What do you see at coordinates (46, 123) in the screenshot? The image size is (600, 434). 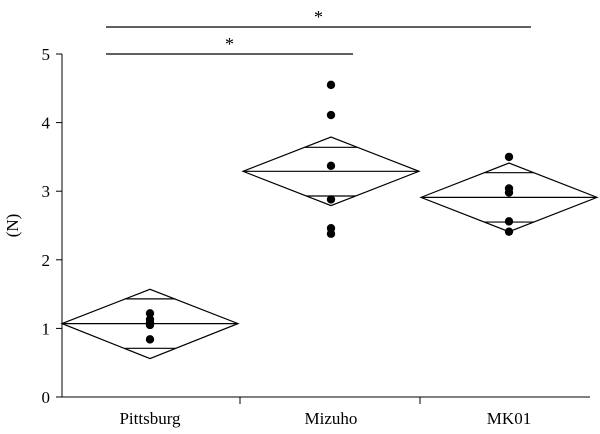 I see `y-tick-label: 4` at bounding box center [46, 123].